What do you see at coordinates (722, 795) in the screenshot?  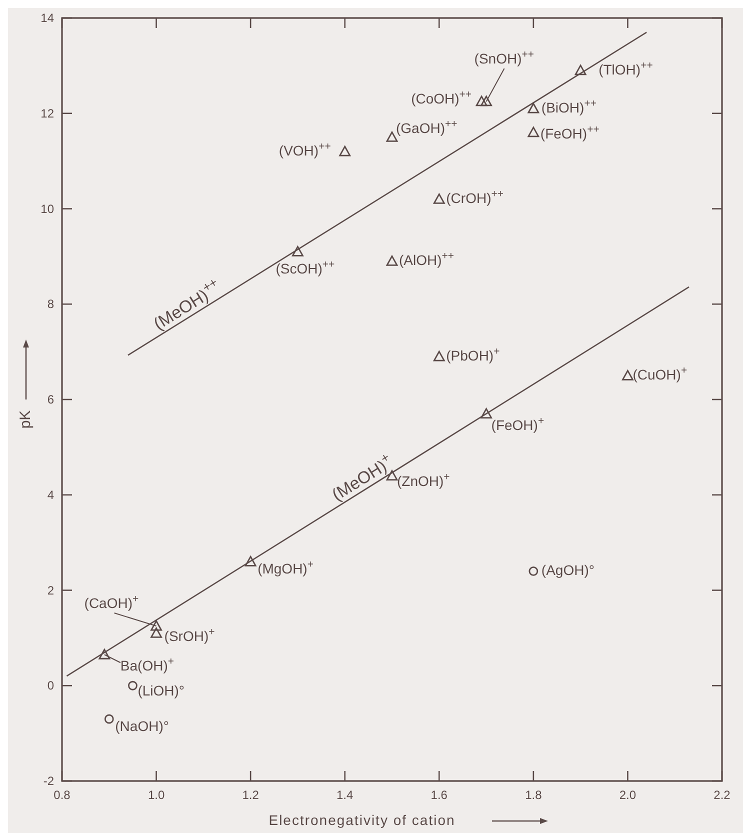 I see `x-tick-label: 2.2` at bounding box center [722, 795].